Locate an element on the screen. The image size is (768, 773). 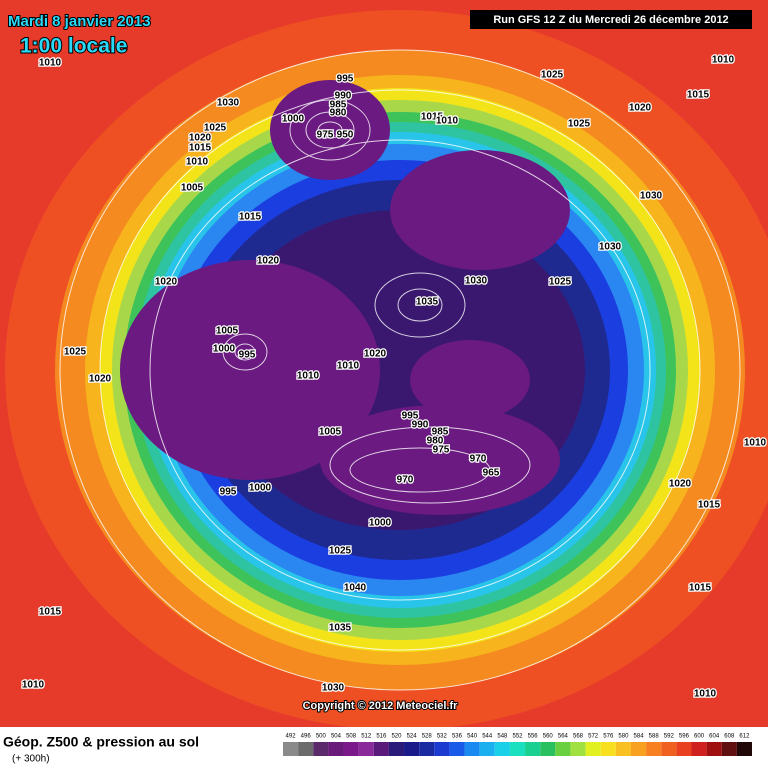
pressure-label: 975 is located at coordinates (325, 135).